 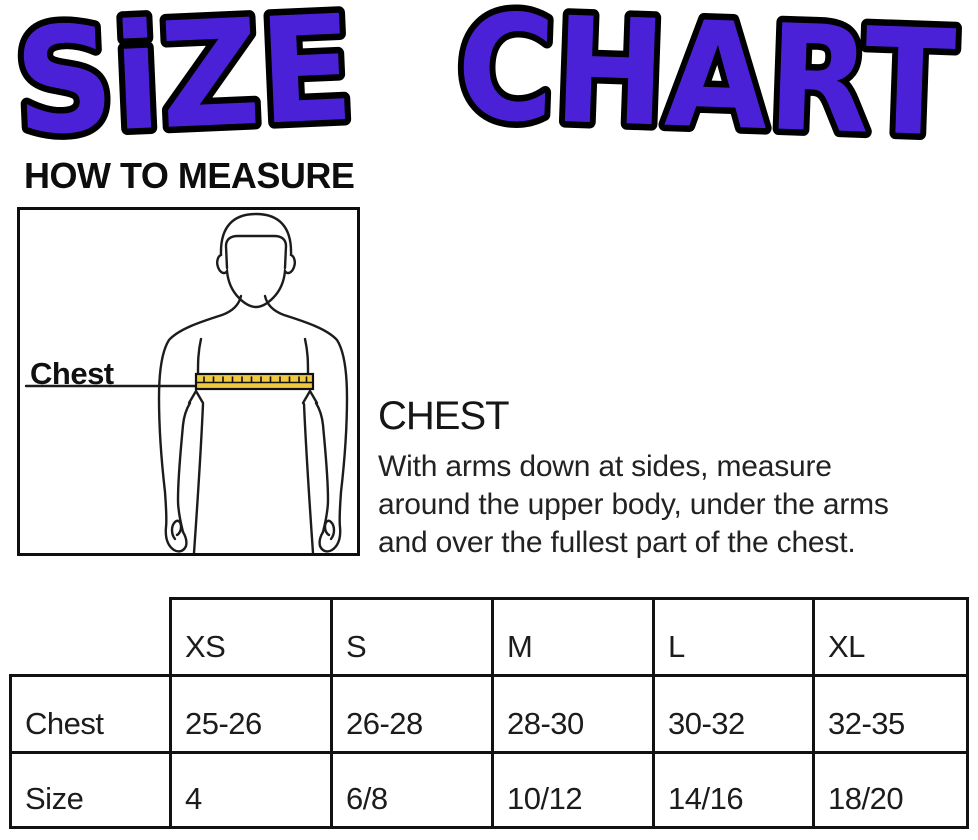 I want to click on cell-chest-xl: 32-35, so click(x=890, y=714).